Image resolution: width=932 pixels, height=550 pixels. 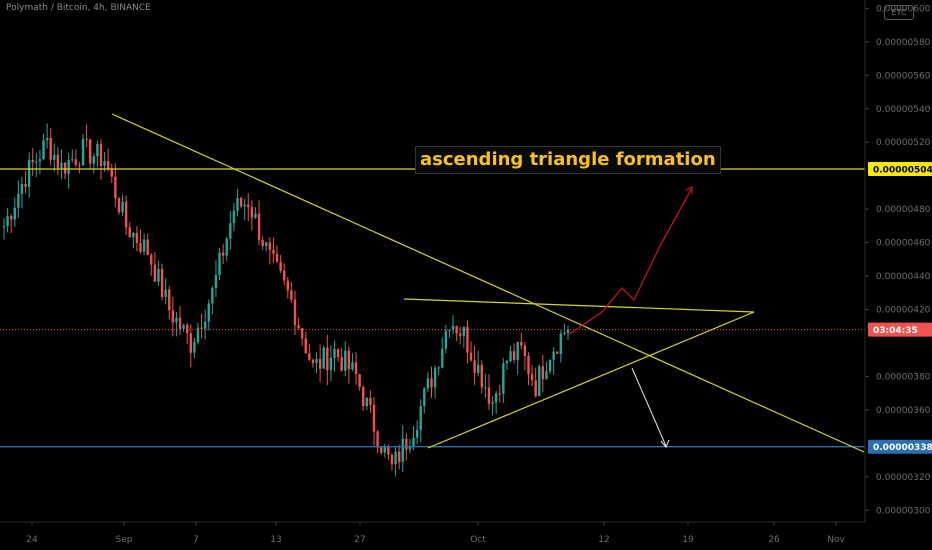 I want to click on y-tick-label: 0.00000380, so click(x=903, y=377).